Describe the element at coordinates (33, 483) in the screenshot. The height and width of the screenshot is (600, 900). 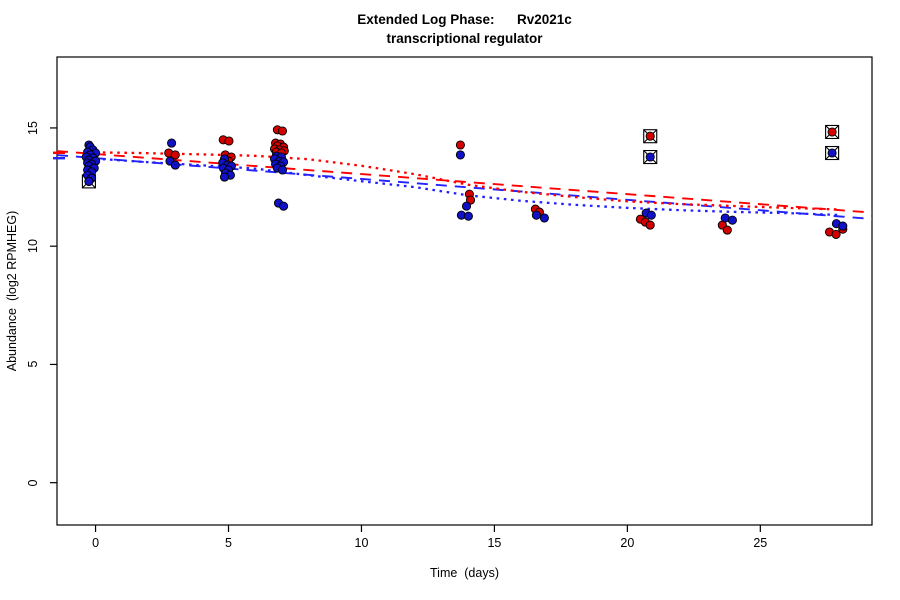
I see `y-tick-label: 0` at that location.